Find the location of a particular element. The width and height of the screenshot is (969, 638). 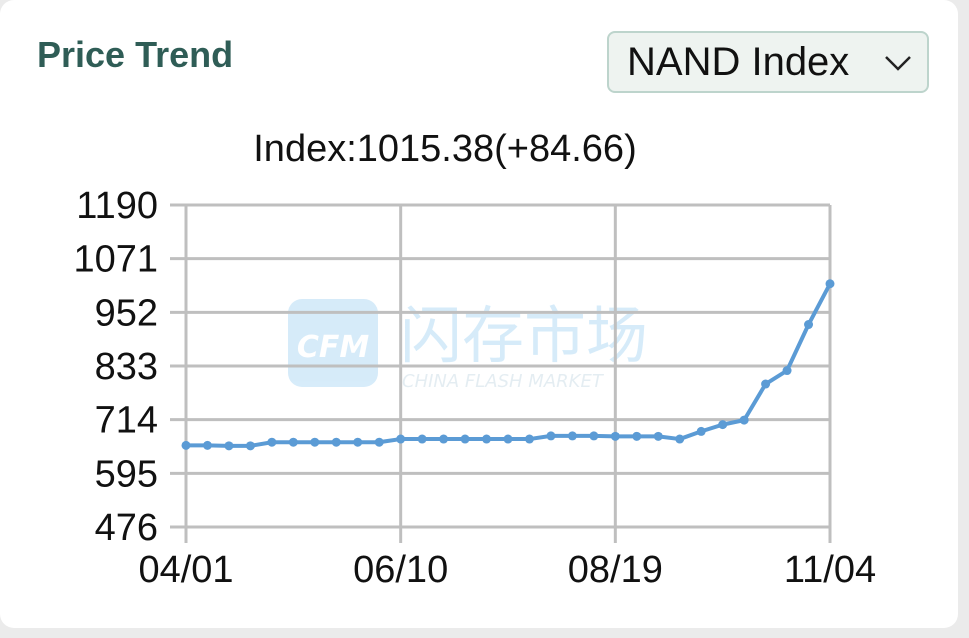

y-tick-label: 714 is located at coordinates (126, 421).